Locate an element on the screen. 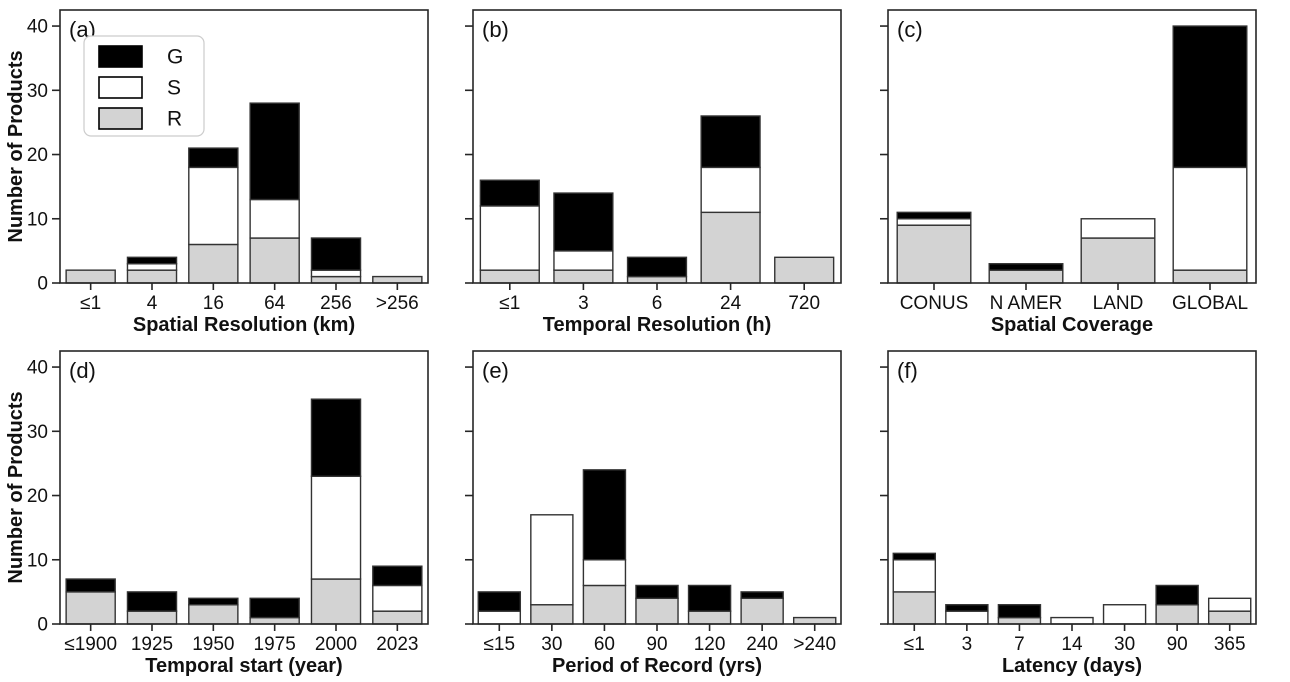 Image resolution: width=1290 pixels, height=682 pixels. x-tick-label: 24 is located at coordinates (731, 303).